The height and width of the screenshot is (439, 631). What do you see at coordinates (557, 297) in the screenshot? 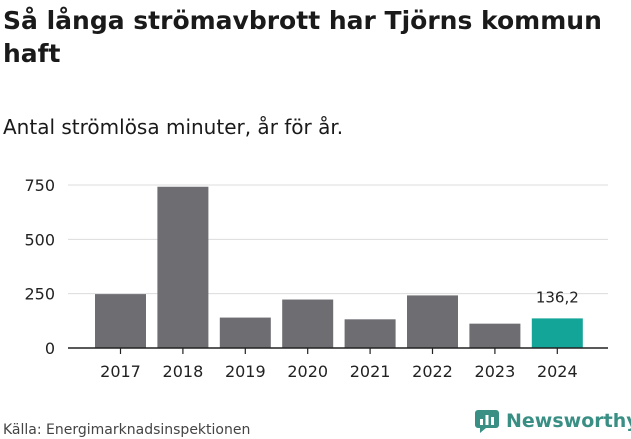
I see `data-label-2024: 136,2` at bounding box center [557, 297].